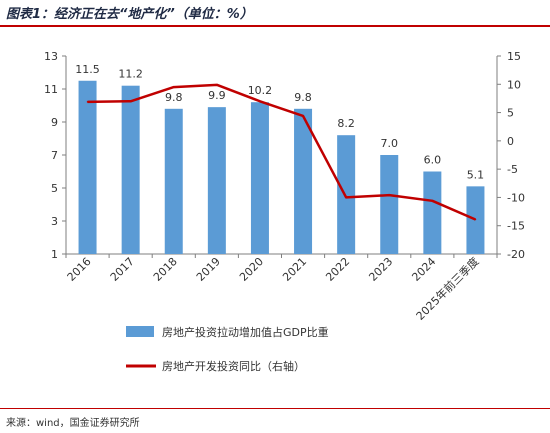  I want to click on y-right-tick-label: -10, so click(516, 197).